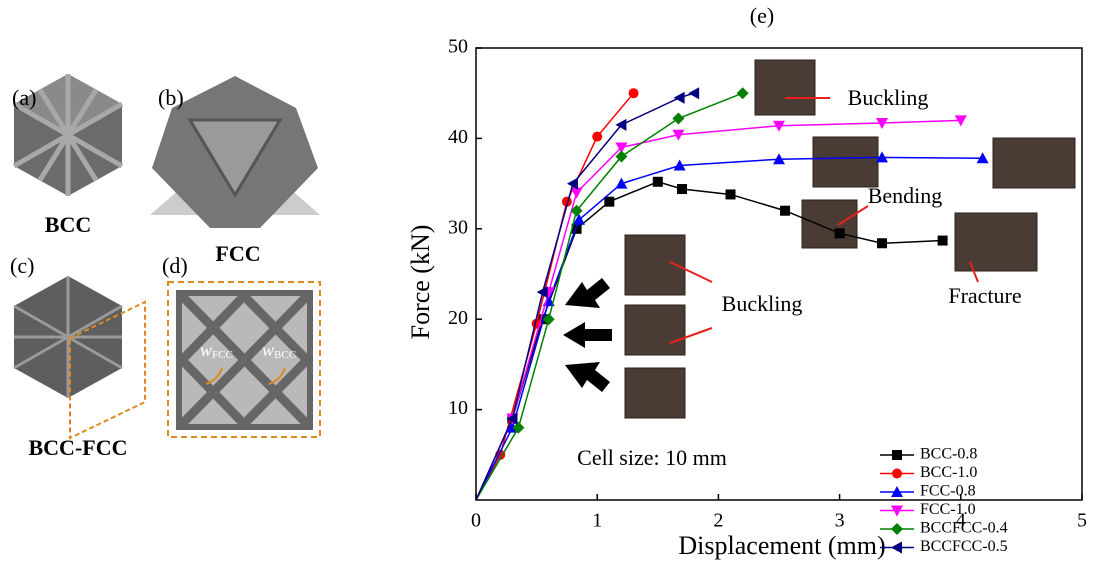 This screenshot has width=1094, height=568. What do you see at coordinates (781, 545) in the screenshot?
I see `x-axis-title: Displacement (mm)` at bounding box center [781, 545].